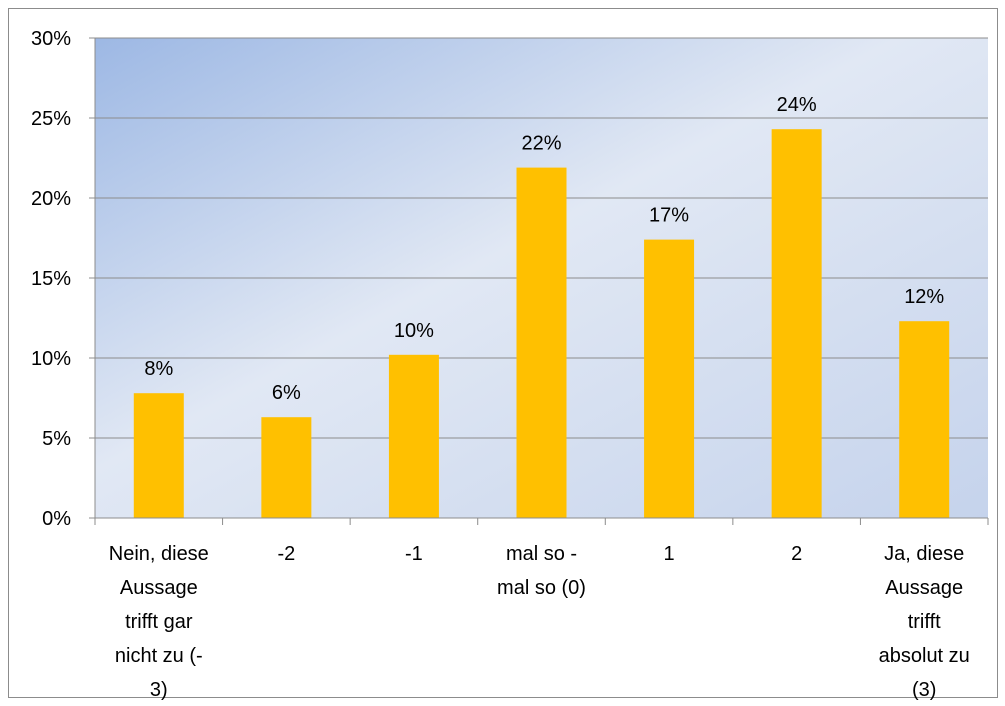 Image resolution: width=1005 pixels, height=706 pixels. I want to click on category-label-line: 2, so click(796, 554).